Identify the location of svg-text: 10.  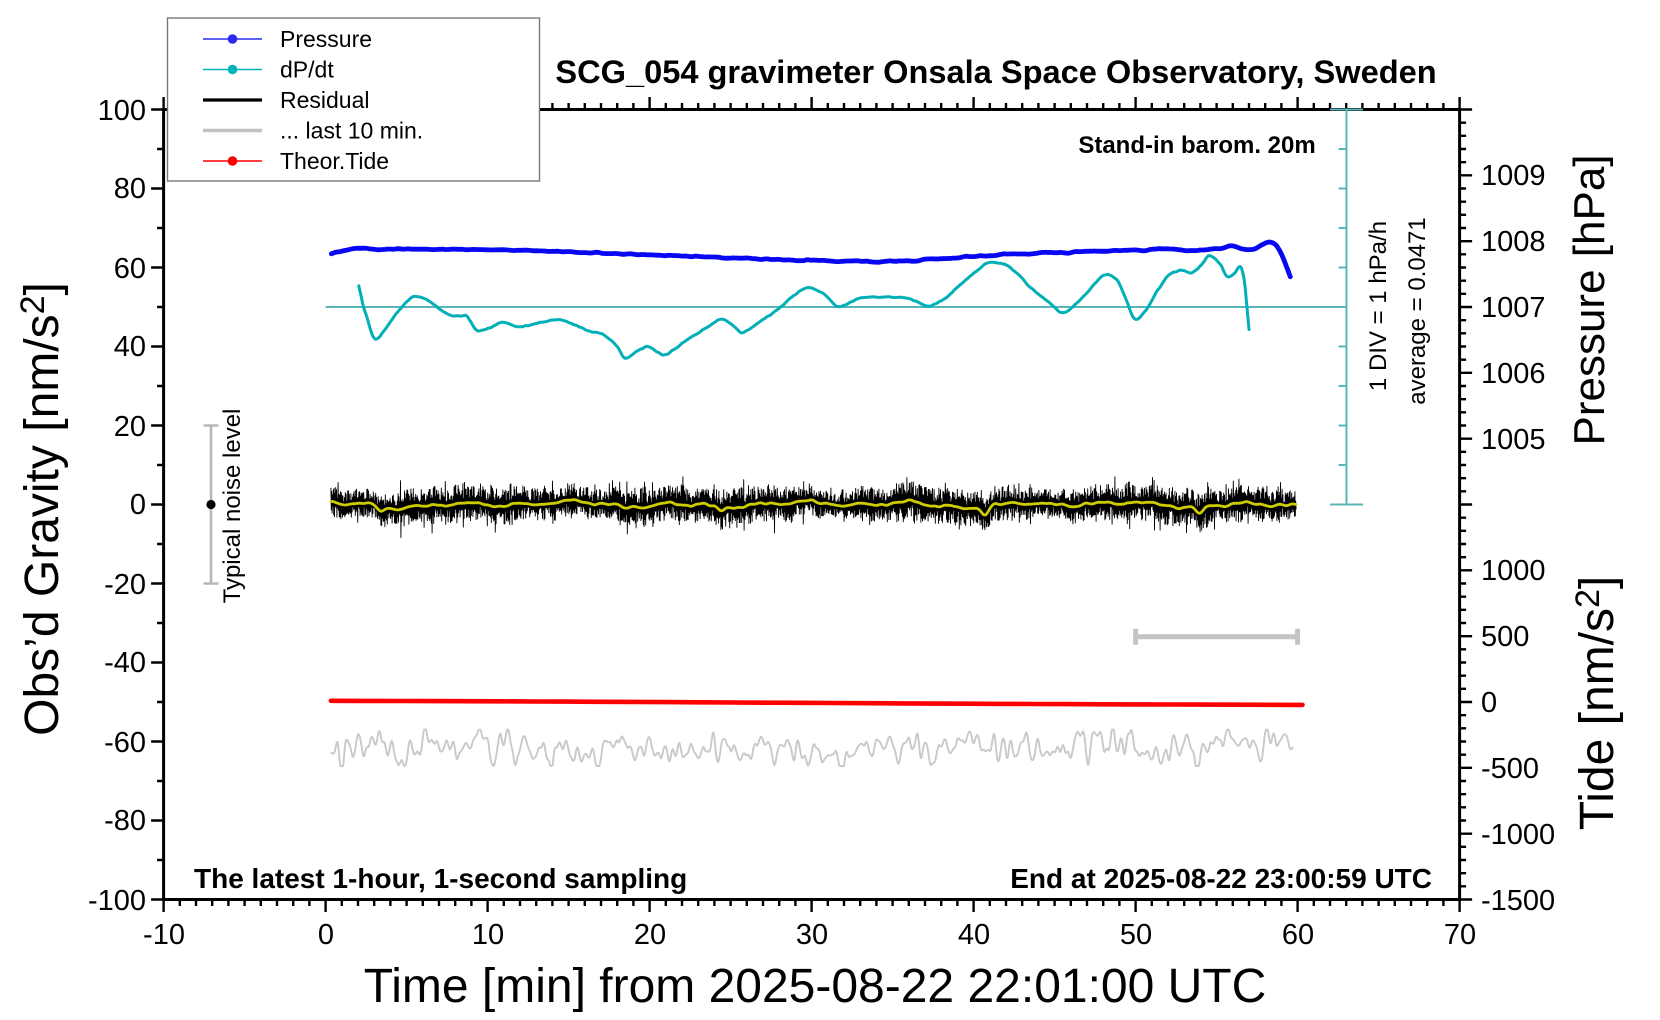
(488, 935).